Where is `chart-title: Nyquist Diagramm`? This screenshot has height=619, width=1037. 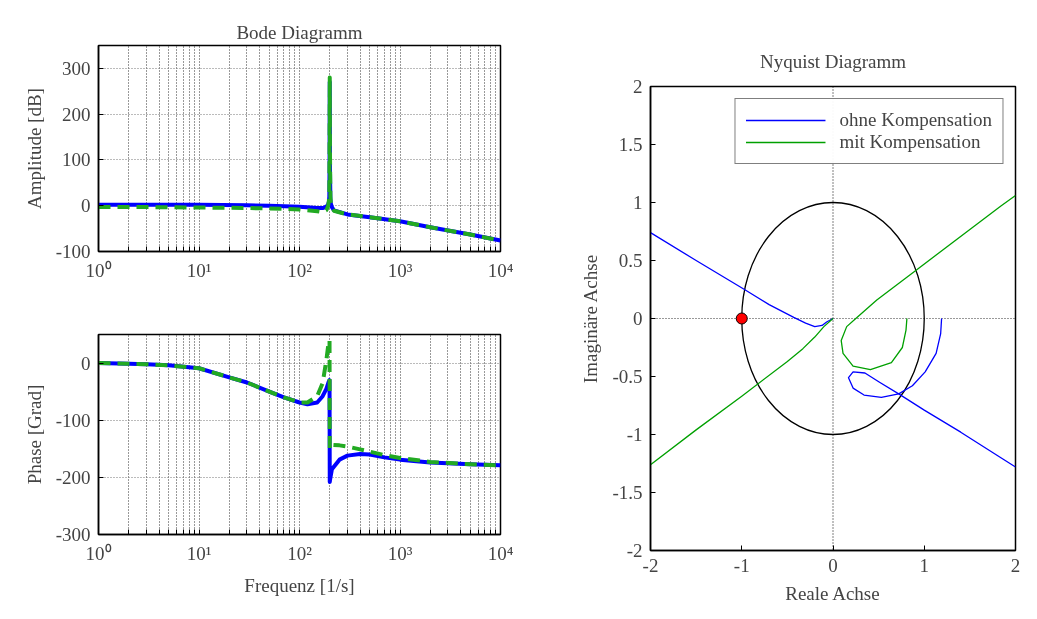
chart-title: Nyquist Diagramm is located at coordinates (833, 61).